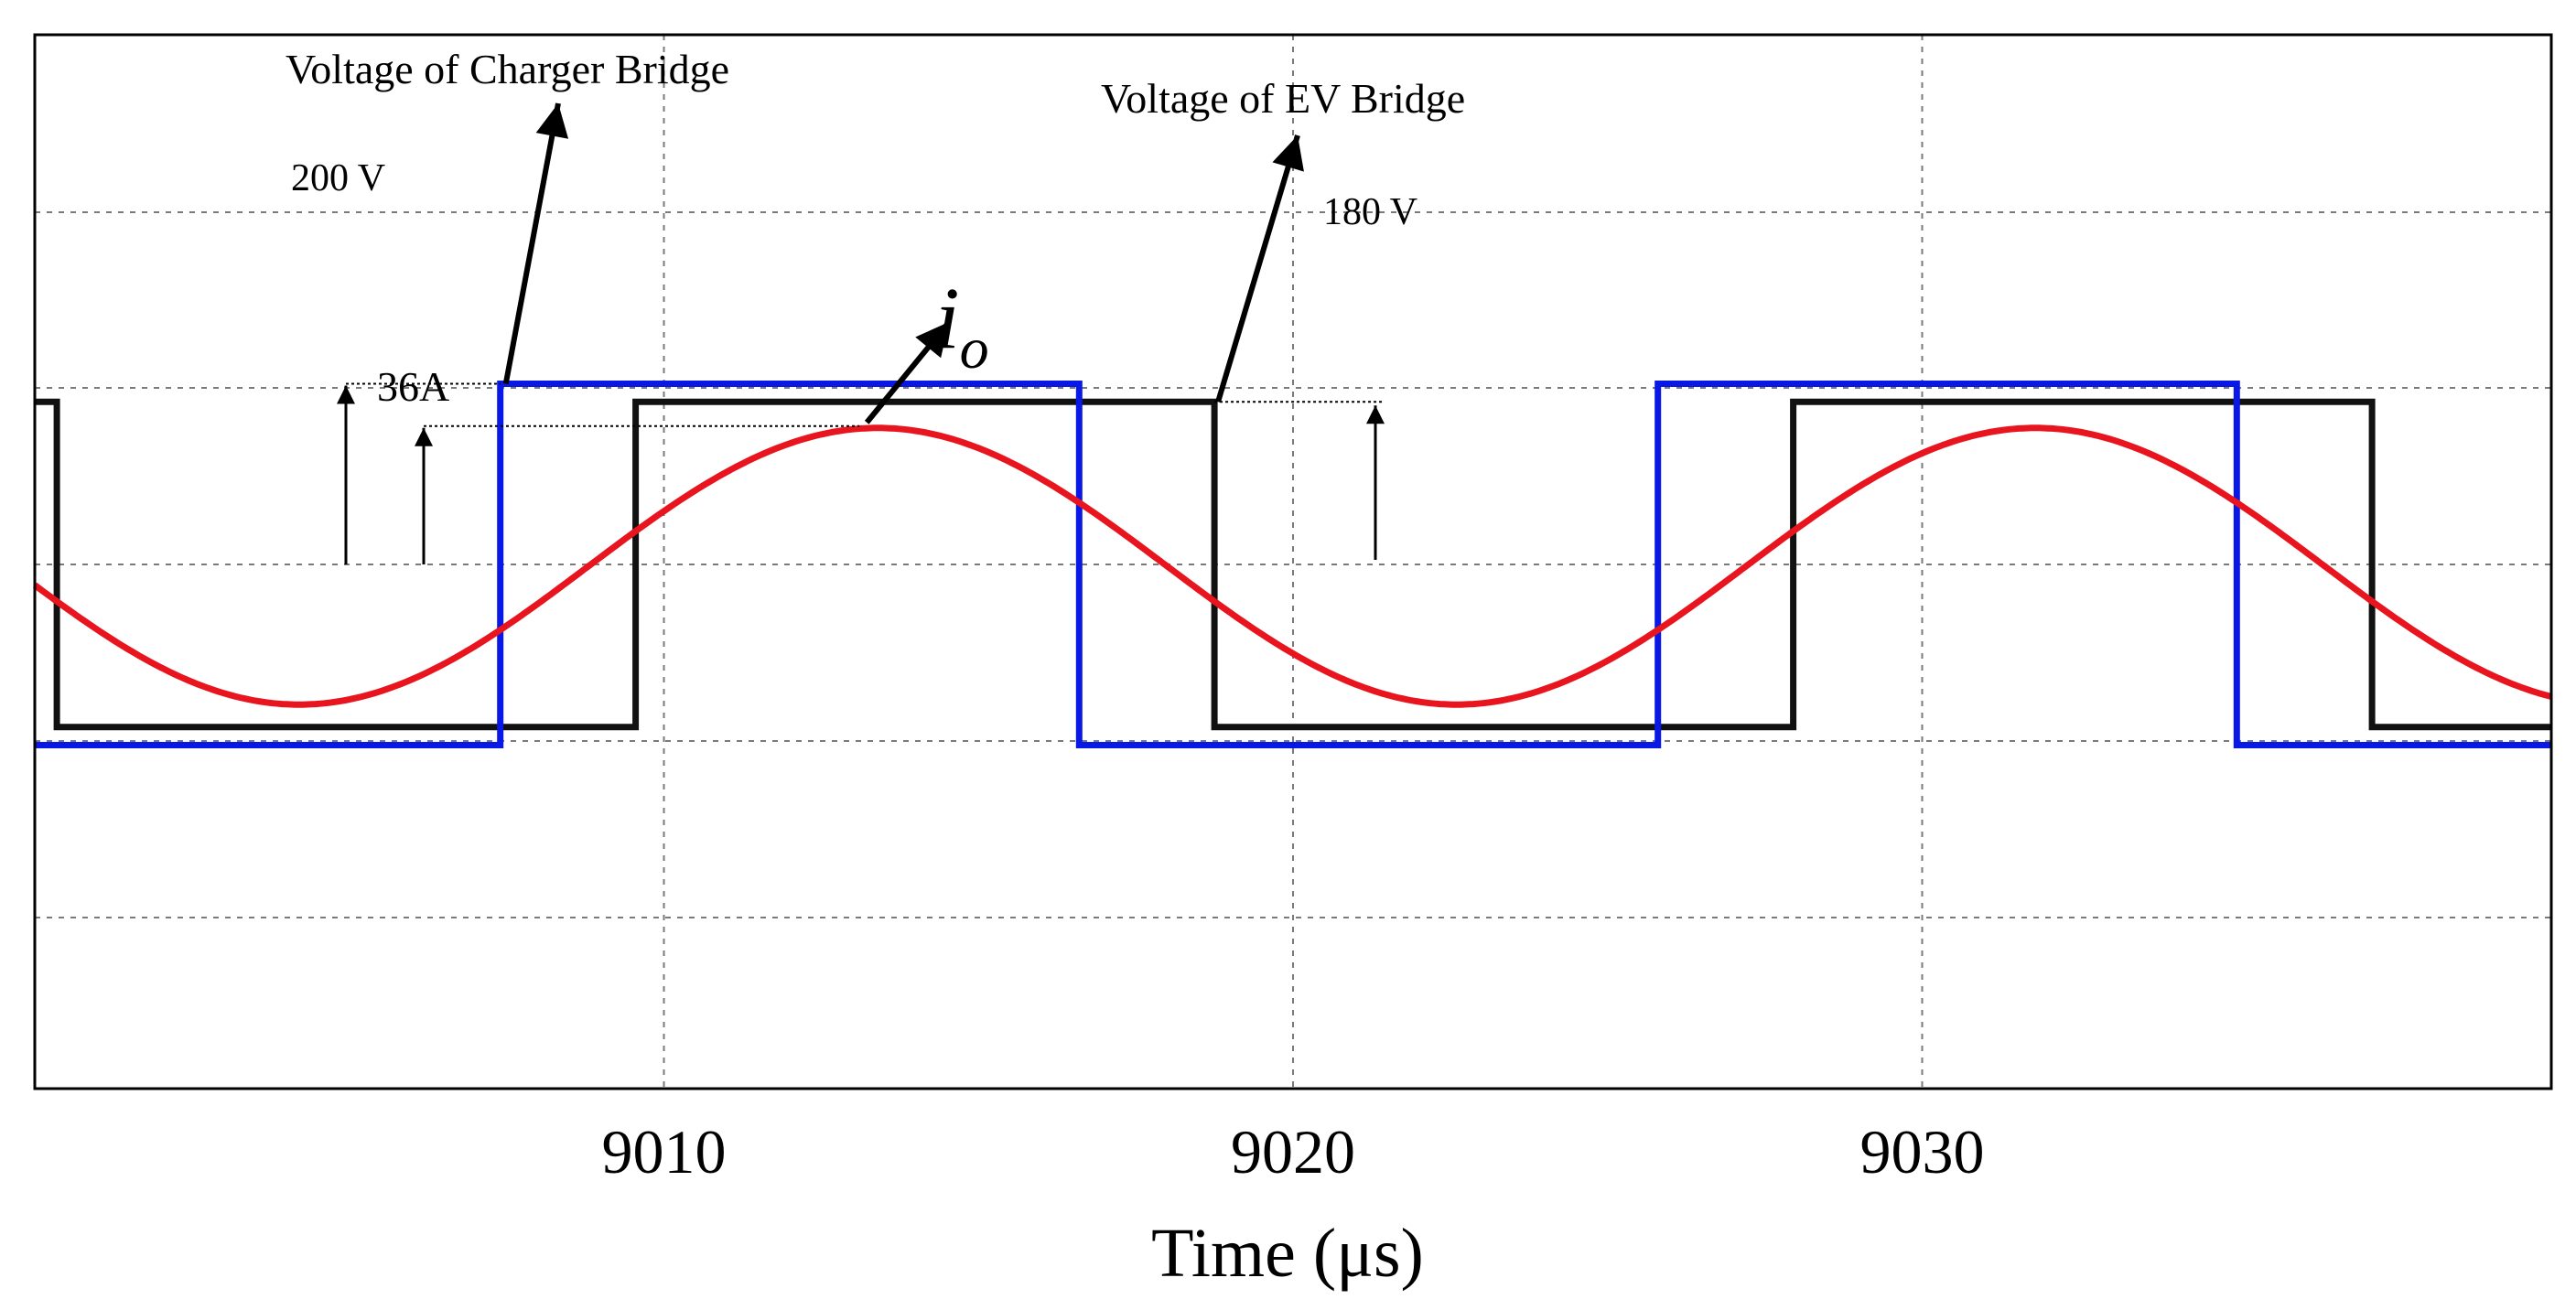  I want to click on label-36a: 36A, so click(413, 386).